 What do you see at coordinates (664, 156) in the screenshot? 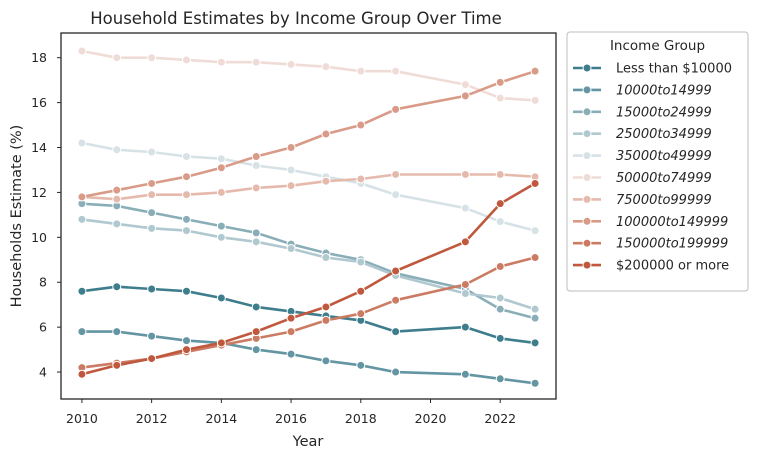
I see `legend-label: 35000to49999` at bounding box center [664, 156].